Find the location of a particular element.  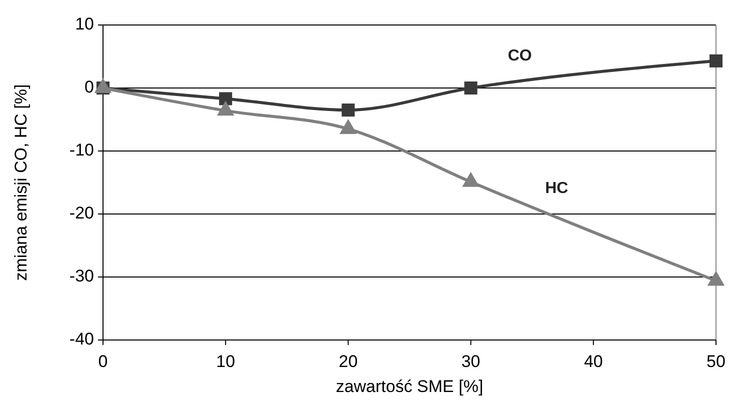

series-label: HC is located at coordinates (557, 189).